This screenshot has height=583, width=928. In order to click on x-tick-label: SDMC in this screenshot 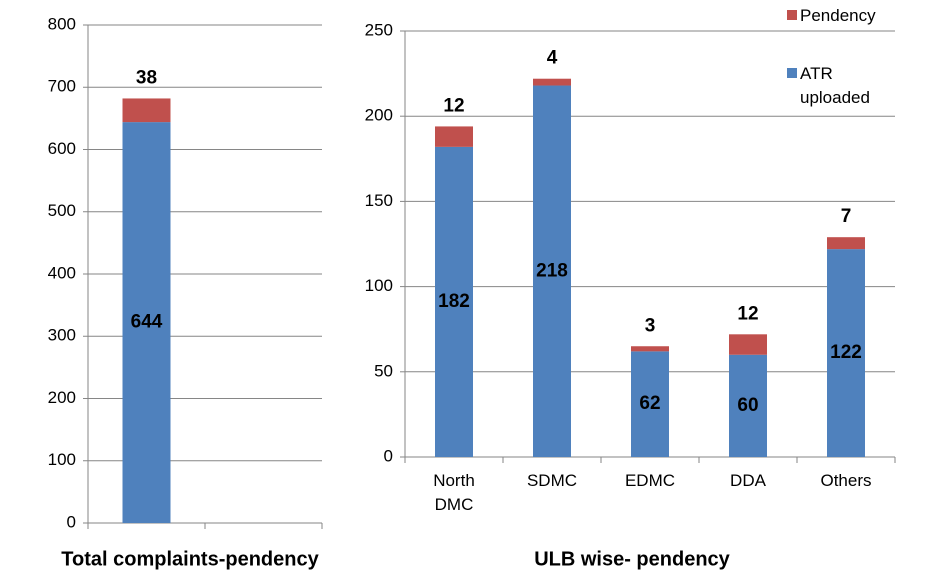, I will do `click(552, 480)`.